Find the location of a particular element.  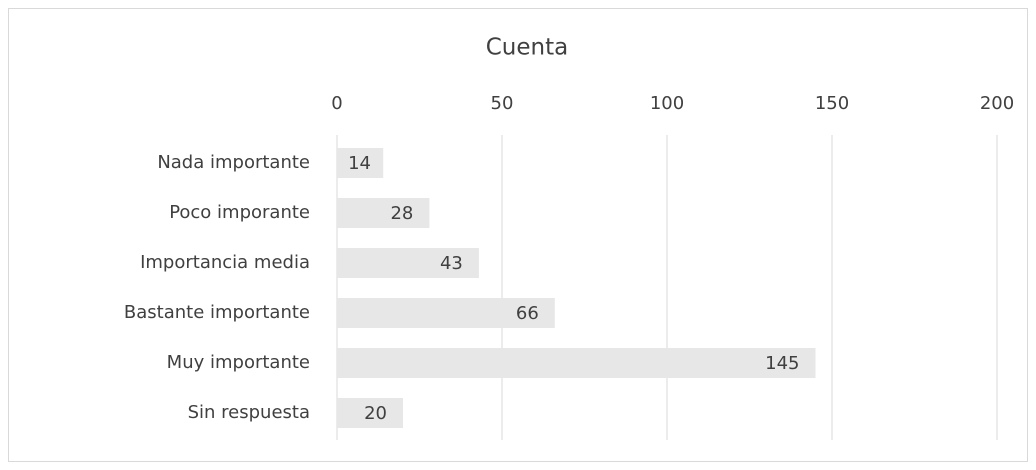

y-tick-label: Muy importante is located at coordinates (238, 362).